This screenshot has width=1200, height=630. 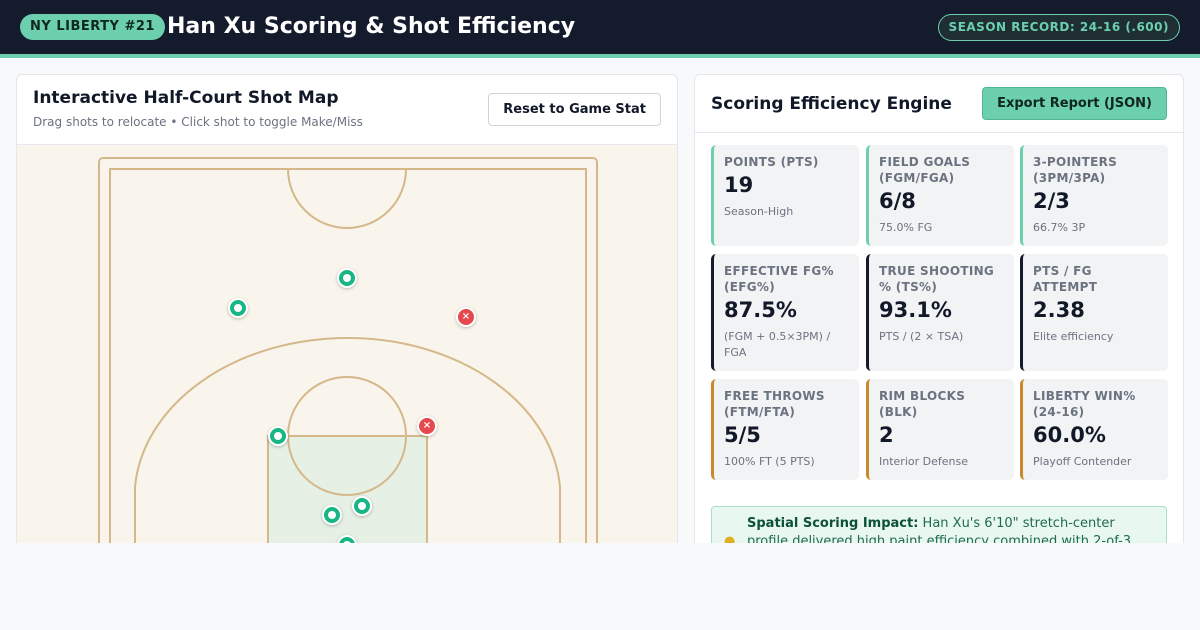 What do you see at coordinates (915, 310) in the screenshot?
I see `stat-value: 93.1%` at bounding box center [915, 310].